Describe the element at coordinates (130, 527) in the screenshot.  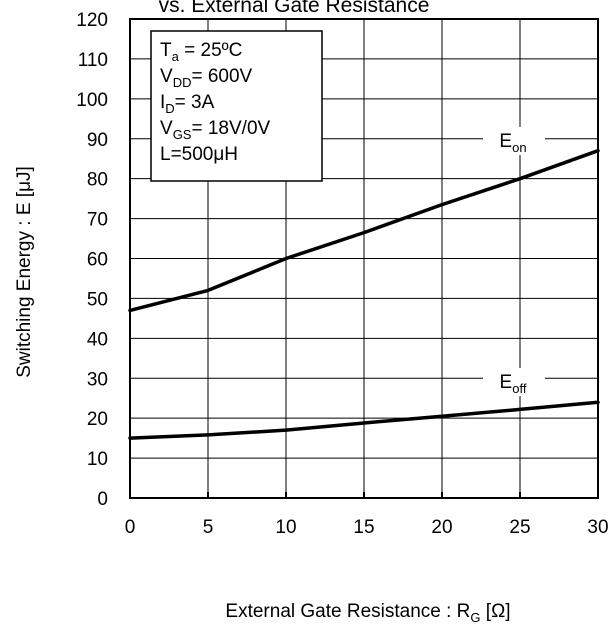
I see `x-tick-label: 0` at that location.